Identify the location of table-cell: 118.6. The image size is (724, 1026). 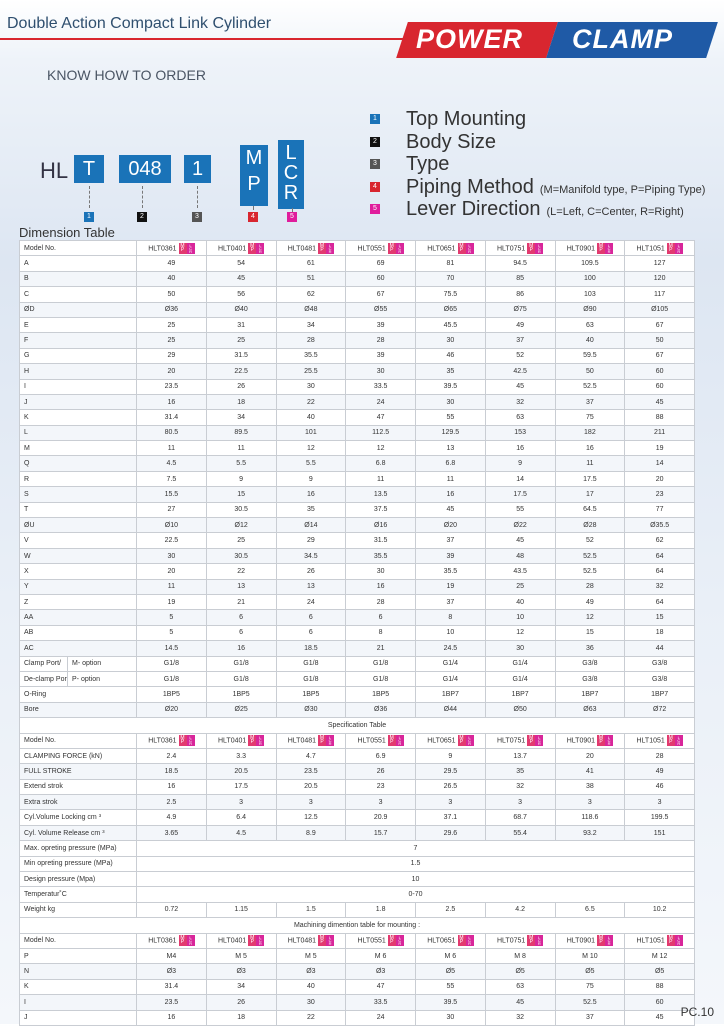
(590, 817).